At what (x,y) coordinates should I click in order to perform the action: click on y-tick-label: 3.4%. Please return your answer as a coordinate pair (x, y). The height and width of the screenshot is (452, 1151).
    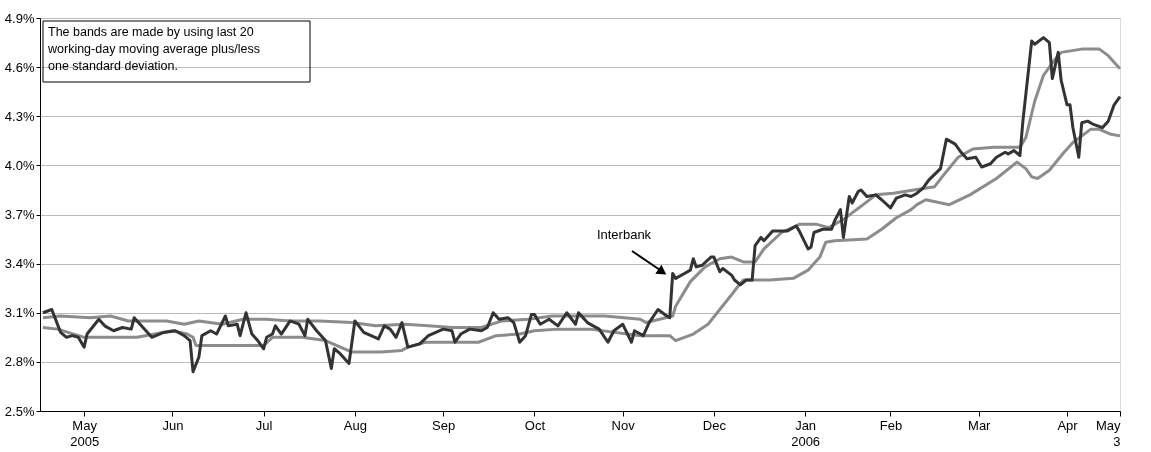
    Looking at the image, I should click on (19, 264).